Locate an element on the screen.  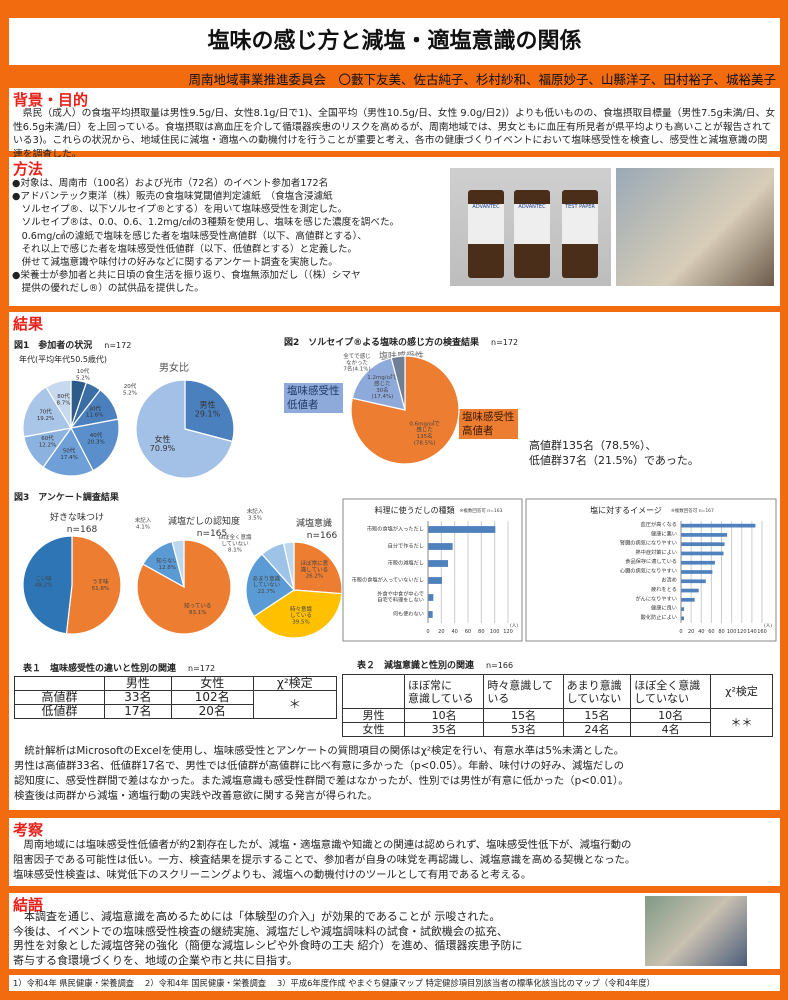
pie-slice-label: 1.2mg/㎠で感じた 30名(17.4%) is located at coordinates (382, 386).